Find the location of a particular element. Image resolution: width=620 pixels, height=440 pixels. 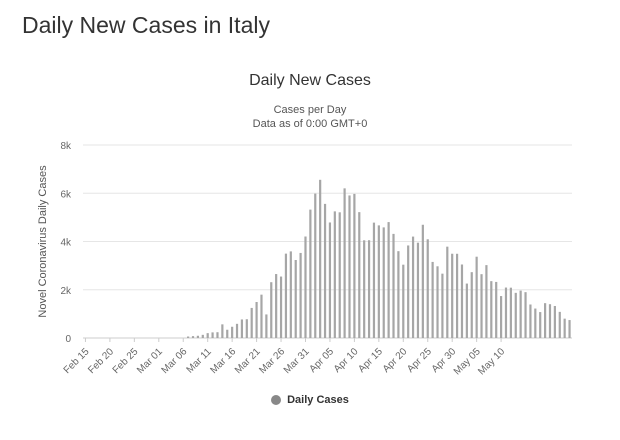

x-tick-label: Mar 31 is located at coordinates (297, 361).